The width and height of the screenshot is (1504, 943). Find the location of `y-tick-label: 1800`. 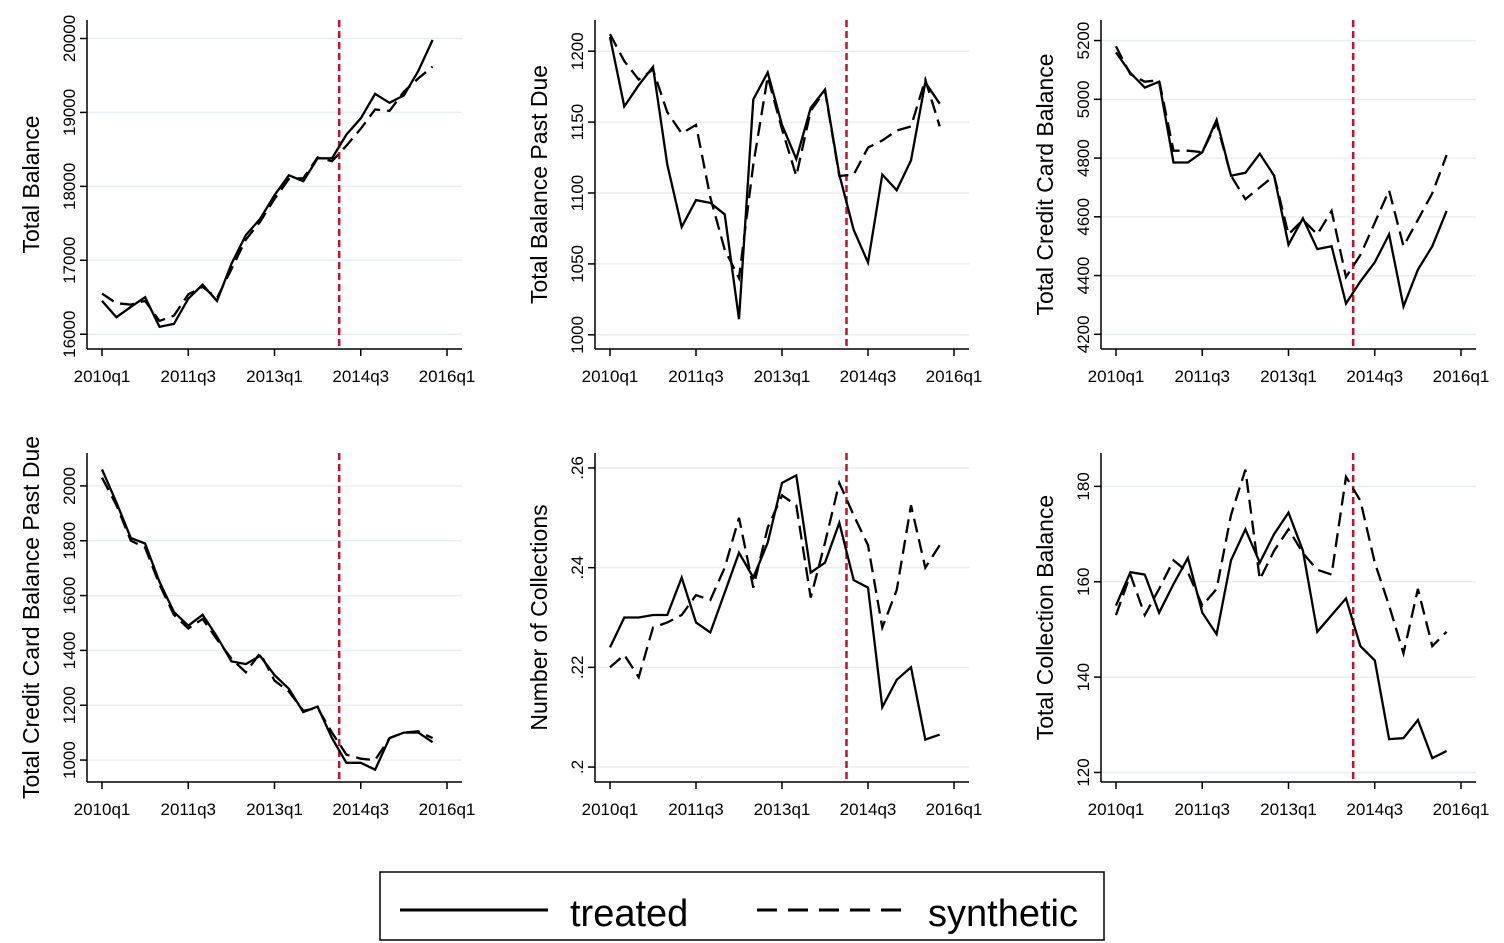

y-tick-label: 1800 is located at coordinates (69, 541).